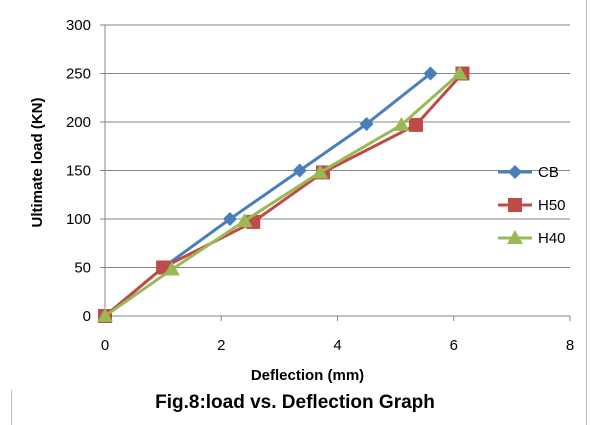 The width and height of the screenshot is (590, 425). What do you see at coordinates (78, 171) in the screenshot?
I see `y-tick-label: 150` at bounding box center [78, 171].